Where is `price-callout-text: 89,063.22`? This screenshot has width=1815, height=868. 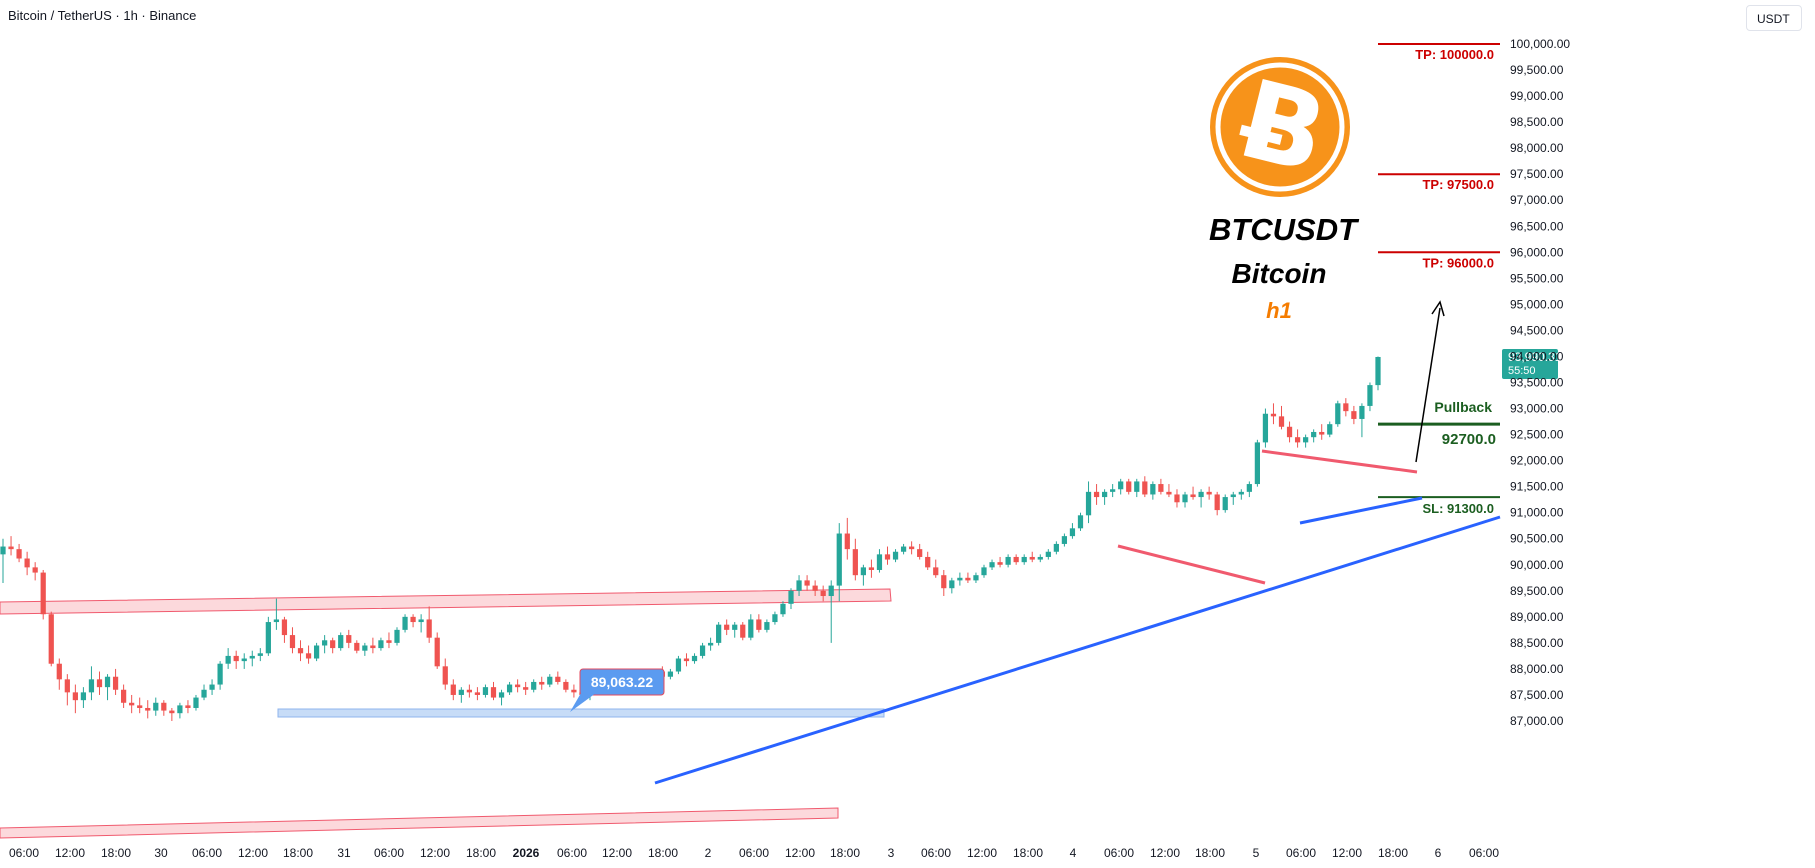
price-callout-text: 89,063.22 is located at coordinates (622, 682).